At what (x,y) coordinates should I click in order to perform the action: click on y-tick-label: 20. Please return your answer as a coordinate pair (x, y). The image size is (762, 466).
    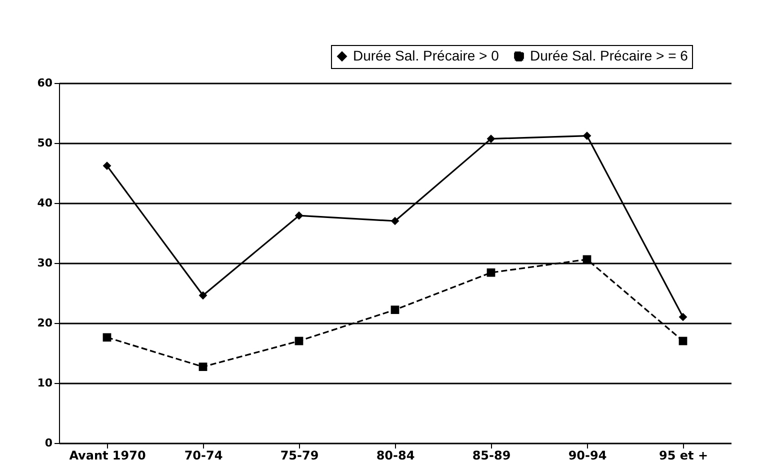
    Looking at the image, I should click on (45, 323).